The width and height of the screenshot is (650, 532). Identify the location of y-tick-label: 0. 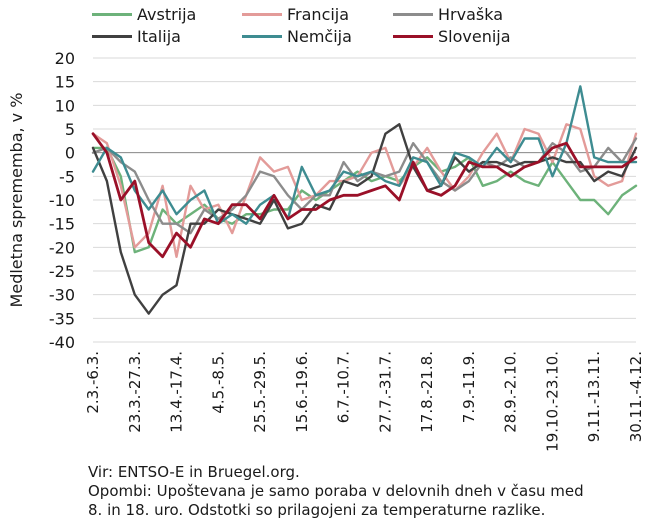
(70, 153).